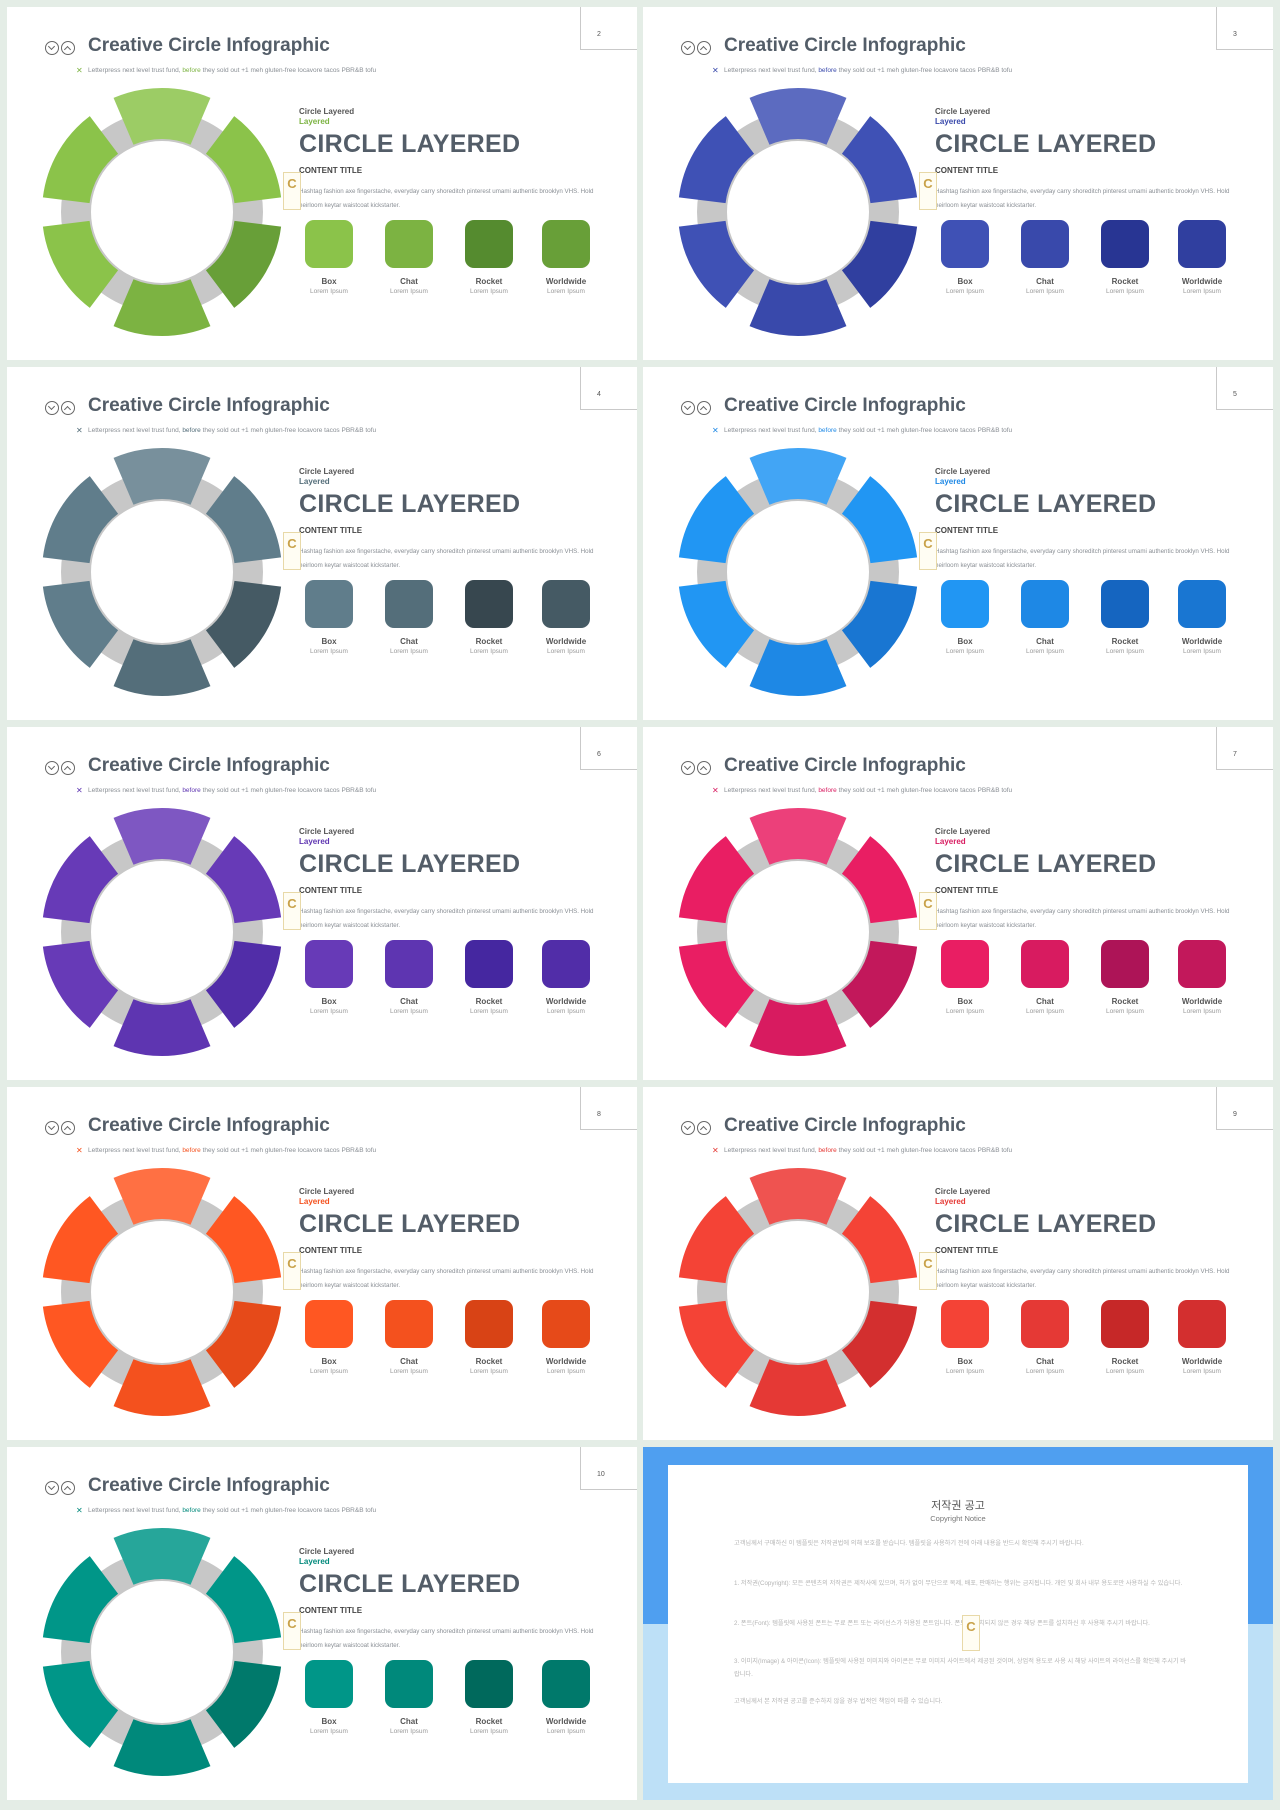 The width and height of the screenshot is (1280, 1810). Describe the element at coordinates (1046, 864) in the screenshot. I see `main-heading: CIRCLE LAYERED` at that location.